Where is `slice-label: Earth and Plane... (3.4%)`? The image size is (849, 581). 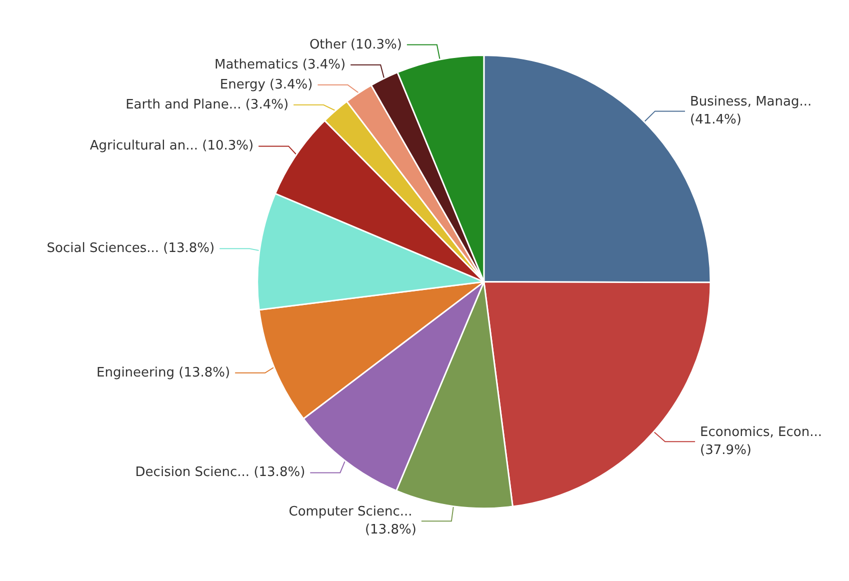
slice-label: Earth and Plane... (3.4%) is located at coordinates (207, 104).